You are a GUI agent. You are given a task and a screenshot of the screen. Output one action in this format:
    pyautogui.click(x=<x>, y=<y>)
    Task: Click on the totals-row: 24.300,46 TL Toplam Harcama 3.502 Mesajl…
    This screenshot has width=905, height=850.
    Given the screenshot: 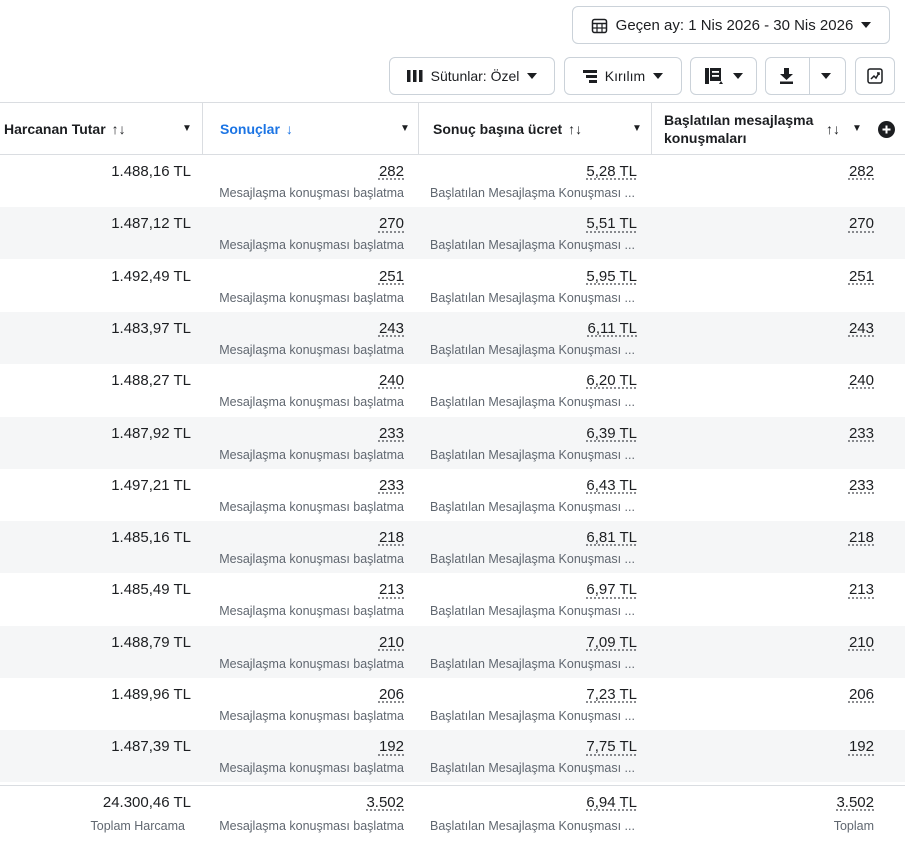 What is the action you would take?
    pyautogui.click(x=452, y=817)
    